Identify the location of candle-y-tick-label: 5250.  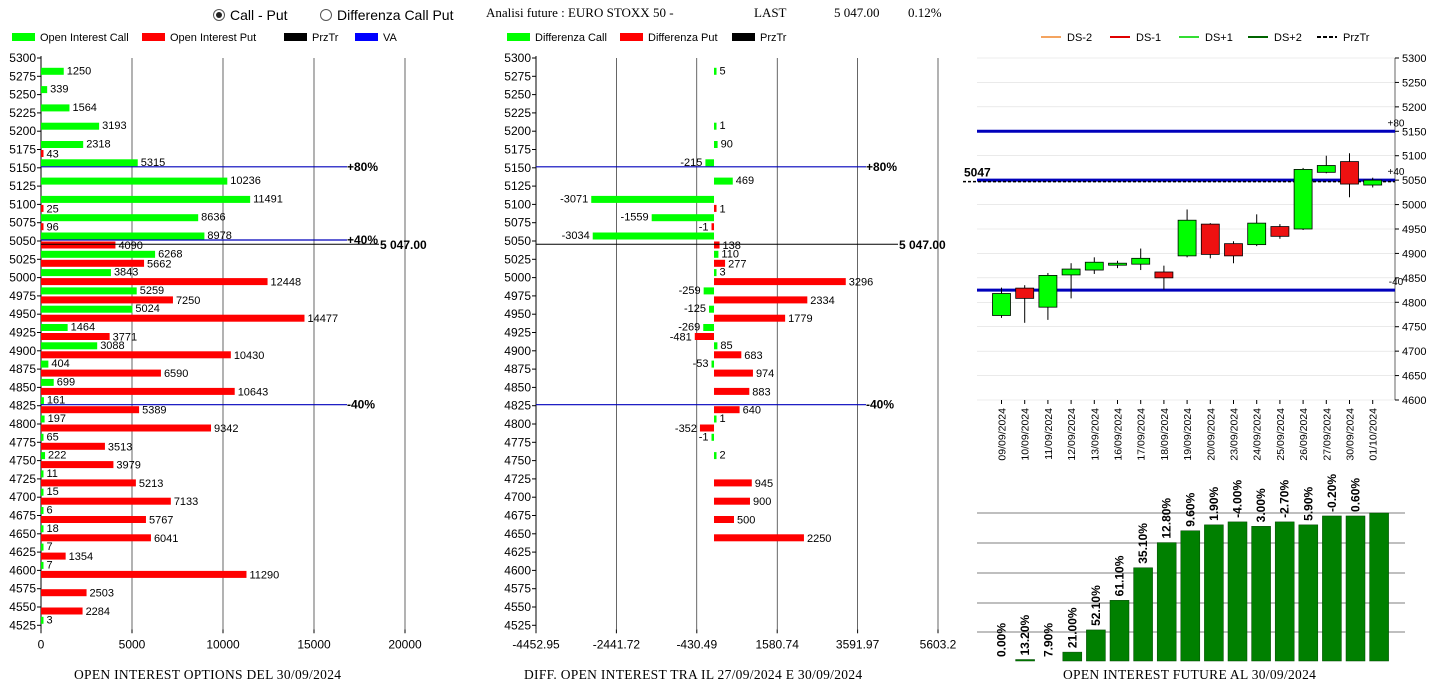
(1414, 83).